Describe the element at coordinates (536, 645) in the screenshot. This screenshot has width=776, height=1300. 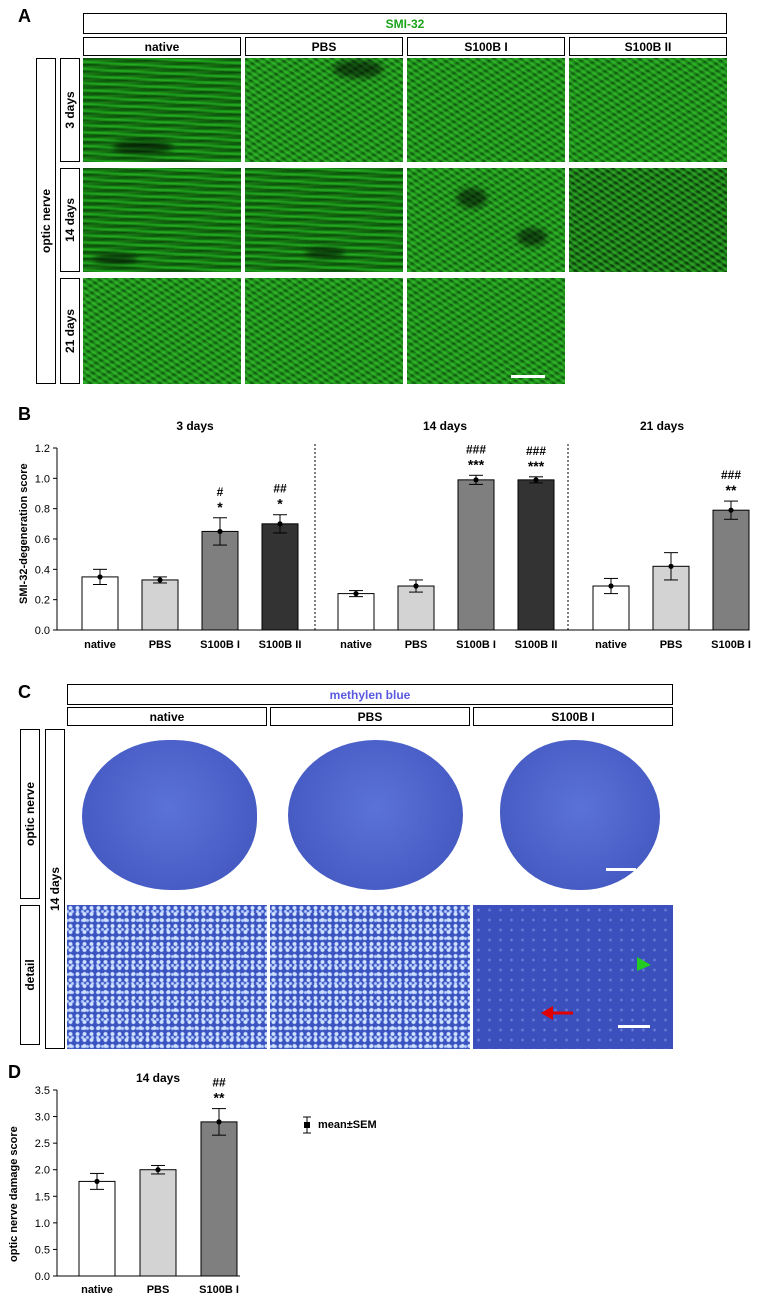
I see `b-x-tick-label: S100B II` at that location.